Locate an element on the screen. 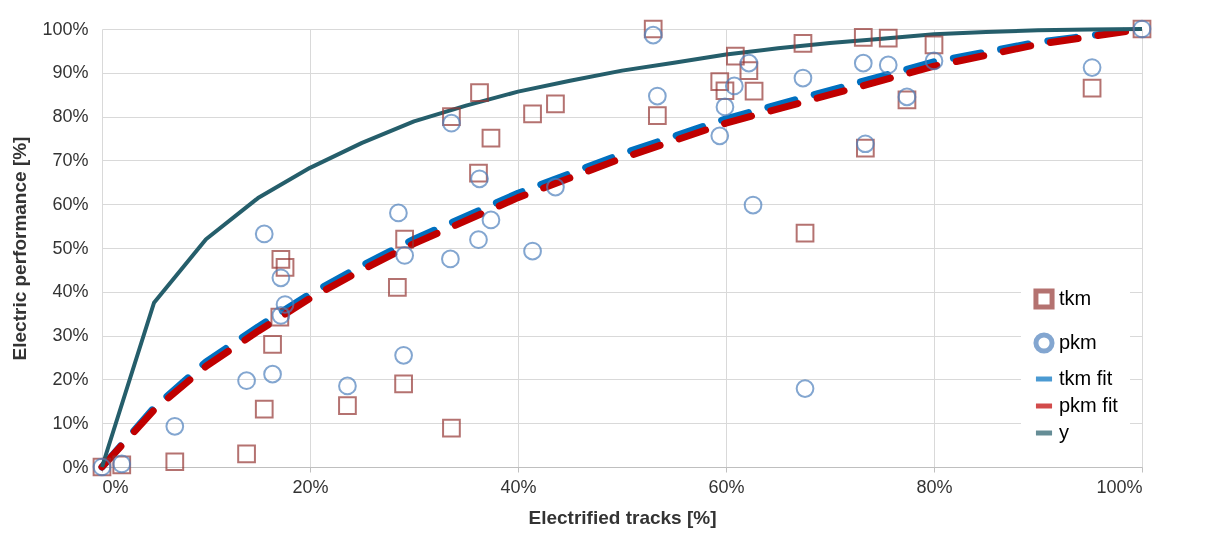  x-tick-label: 20% is located at coordinates (310, 486).